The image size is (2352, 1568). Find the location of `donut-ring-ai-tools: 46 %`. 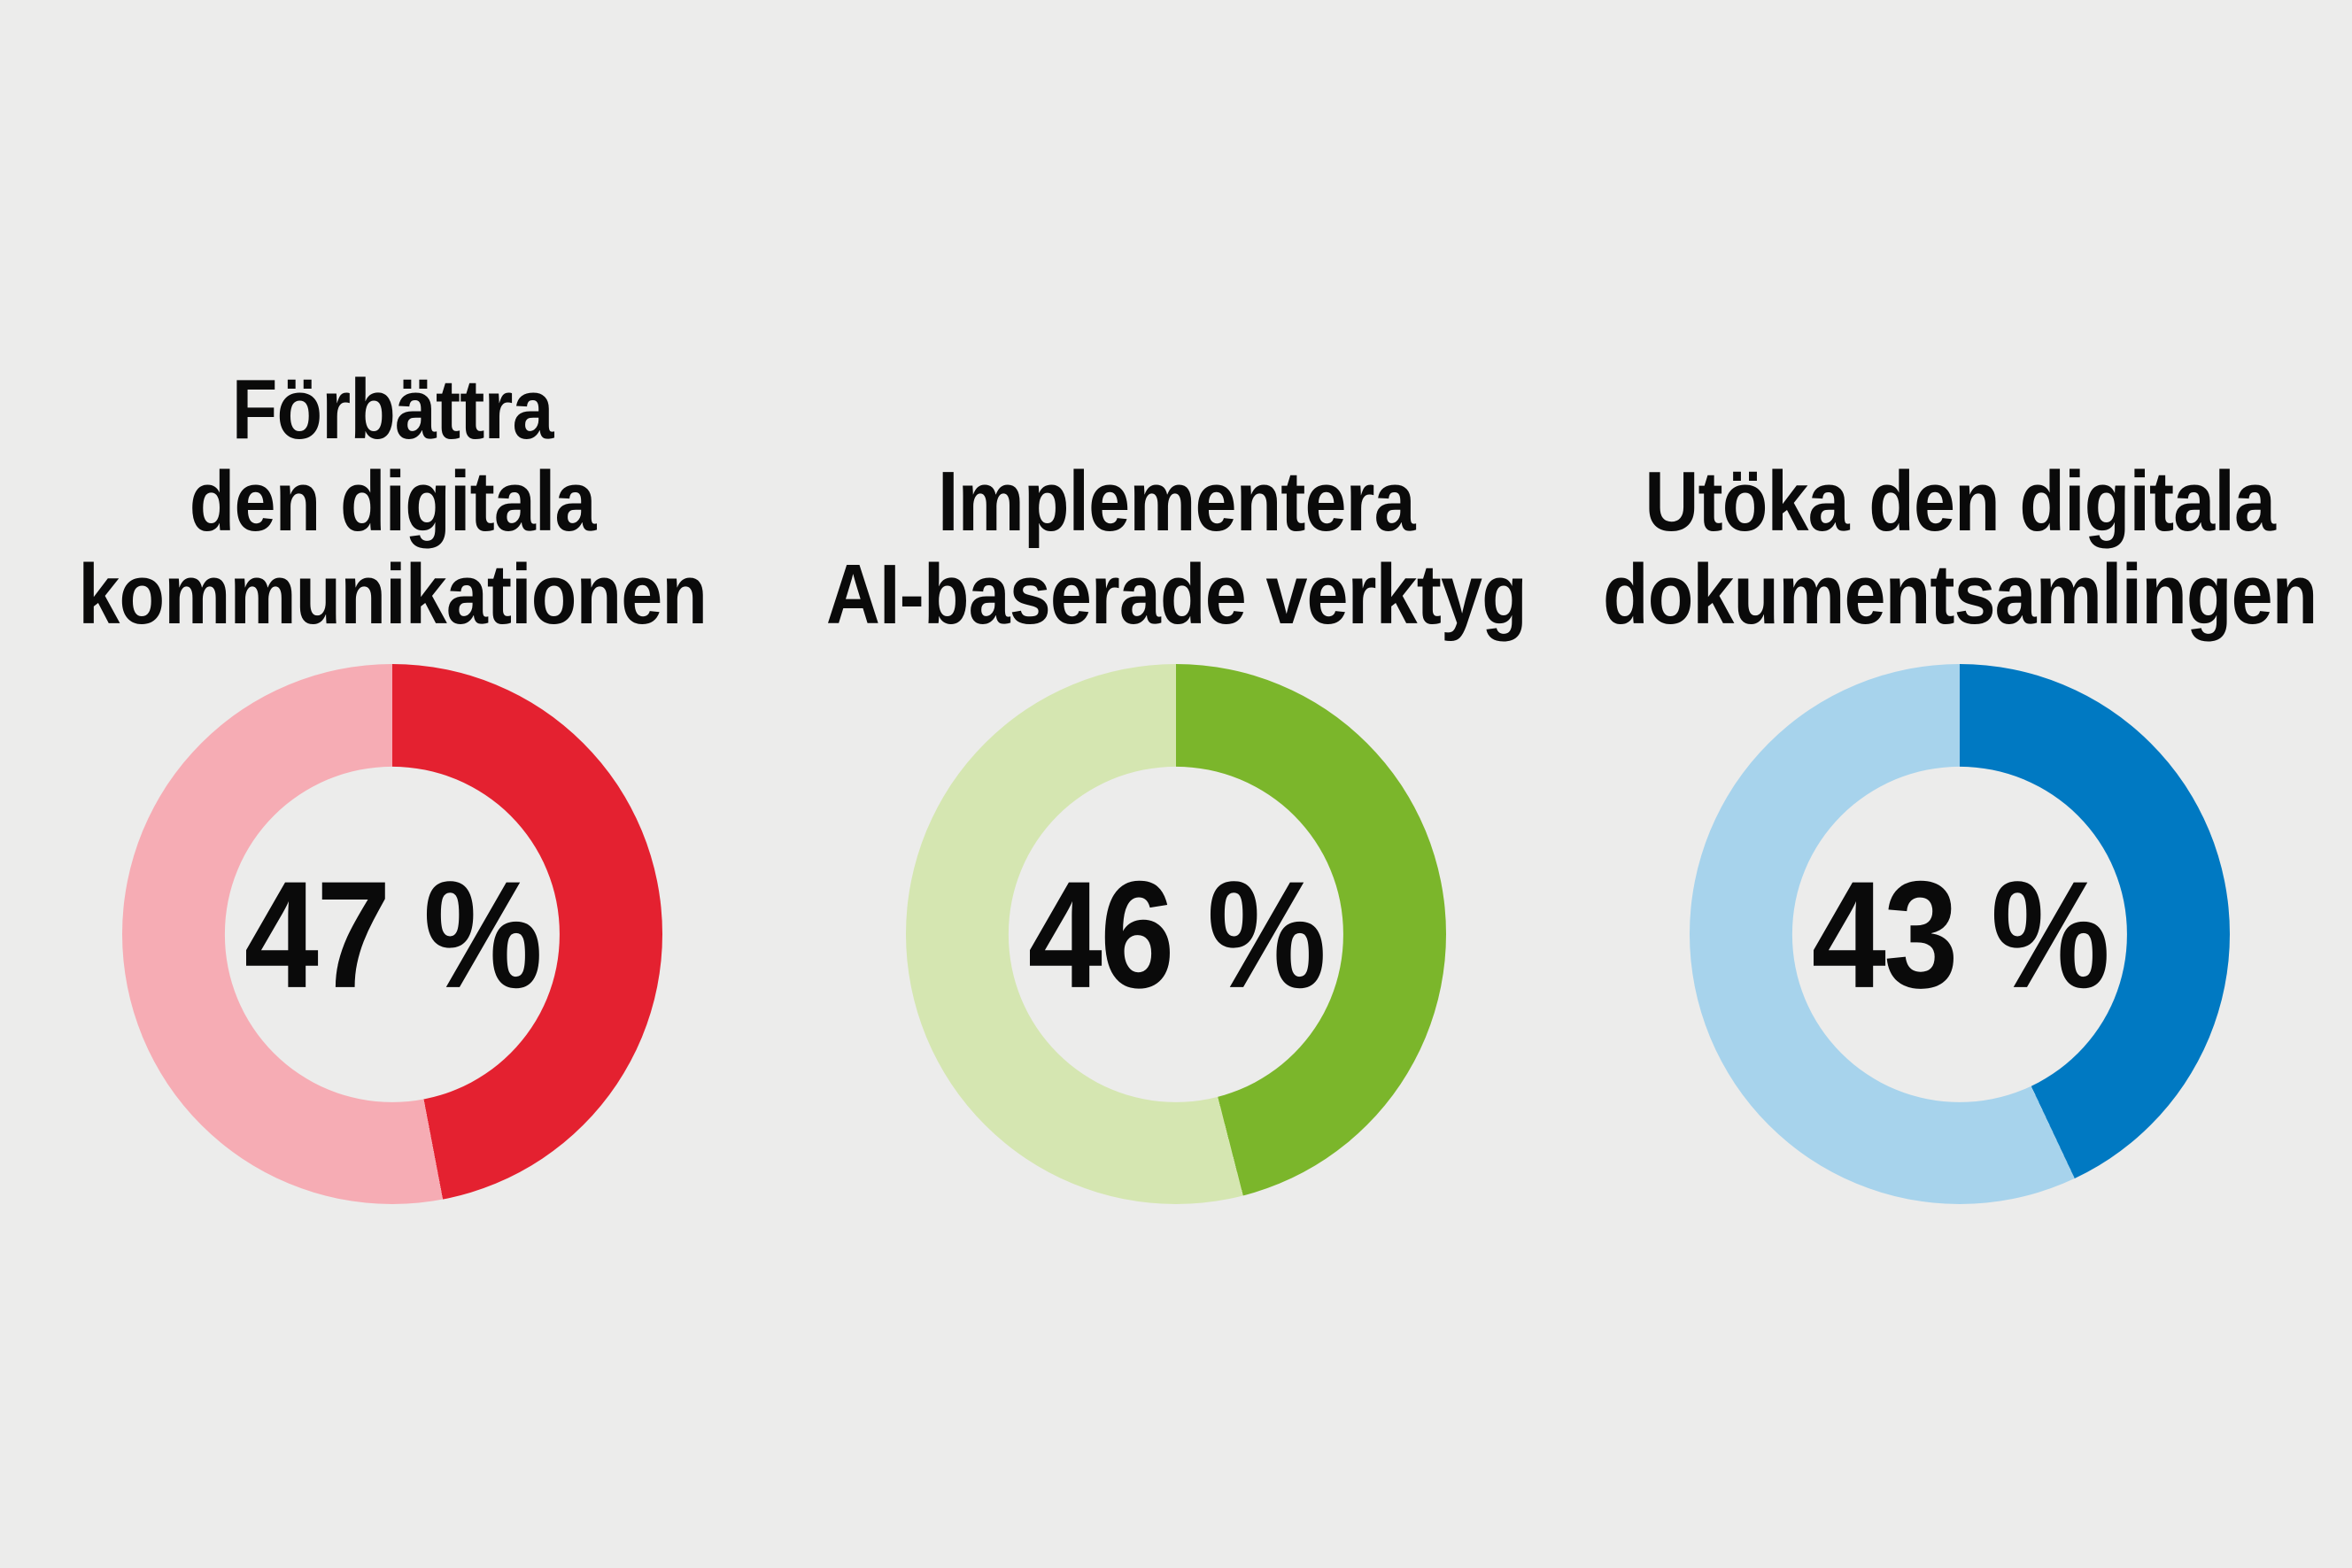

donut-ring-ai-tools: 46 % is located at coordinates (1176, 934).